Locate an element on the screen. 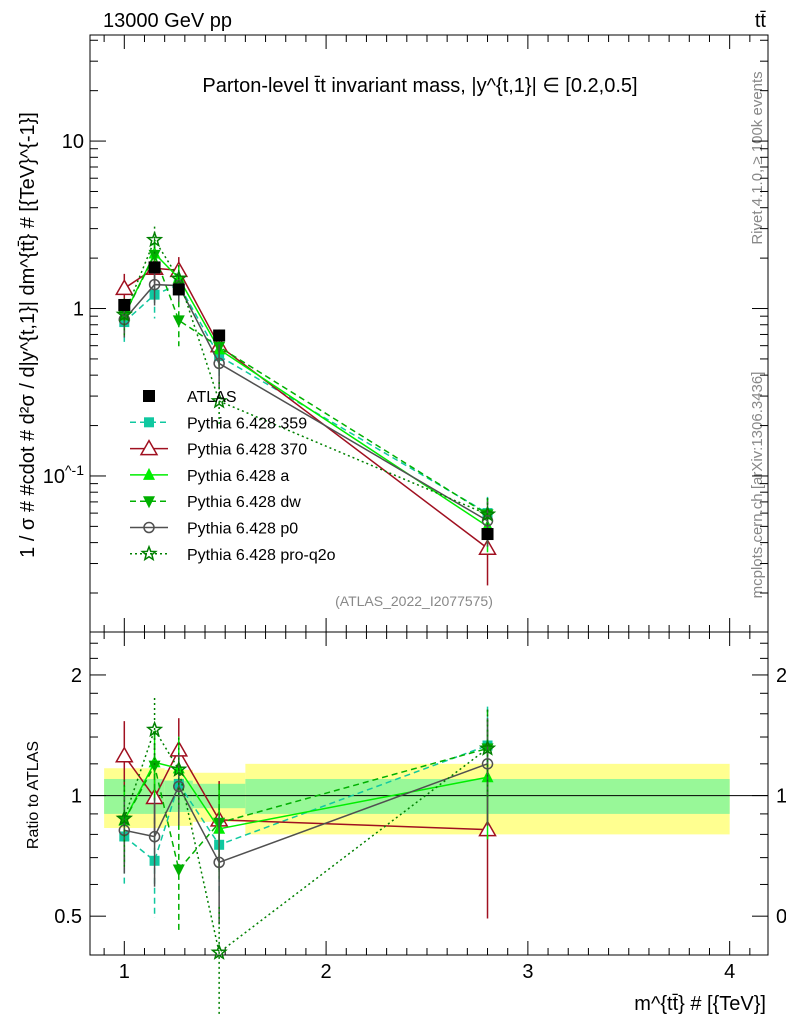 The width and height of the screenshot is (786, 1024). y-tick-exponent: ^-1 is located at coordinates (74, 470).